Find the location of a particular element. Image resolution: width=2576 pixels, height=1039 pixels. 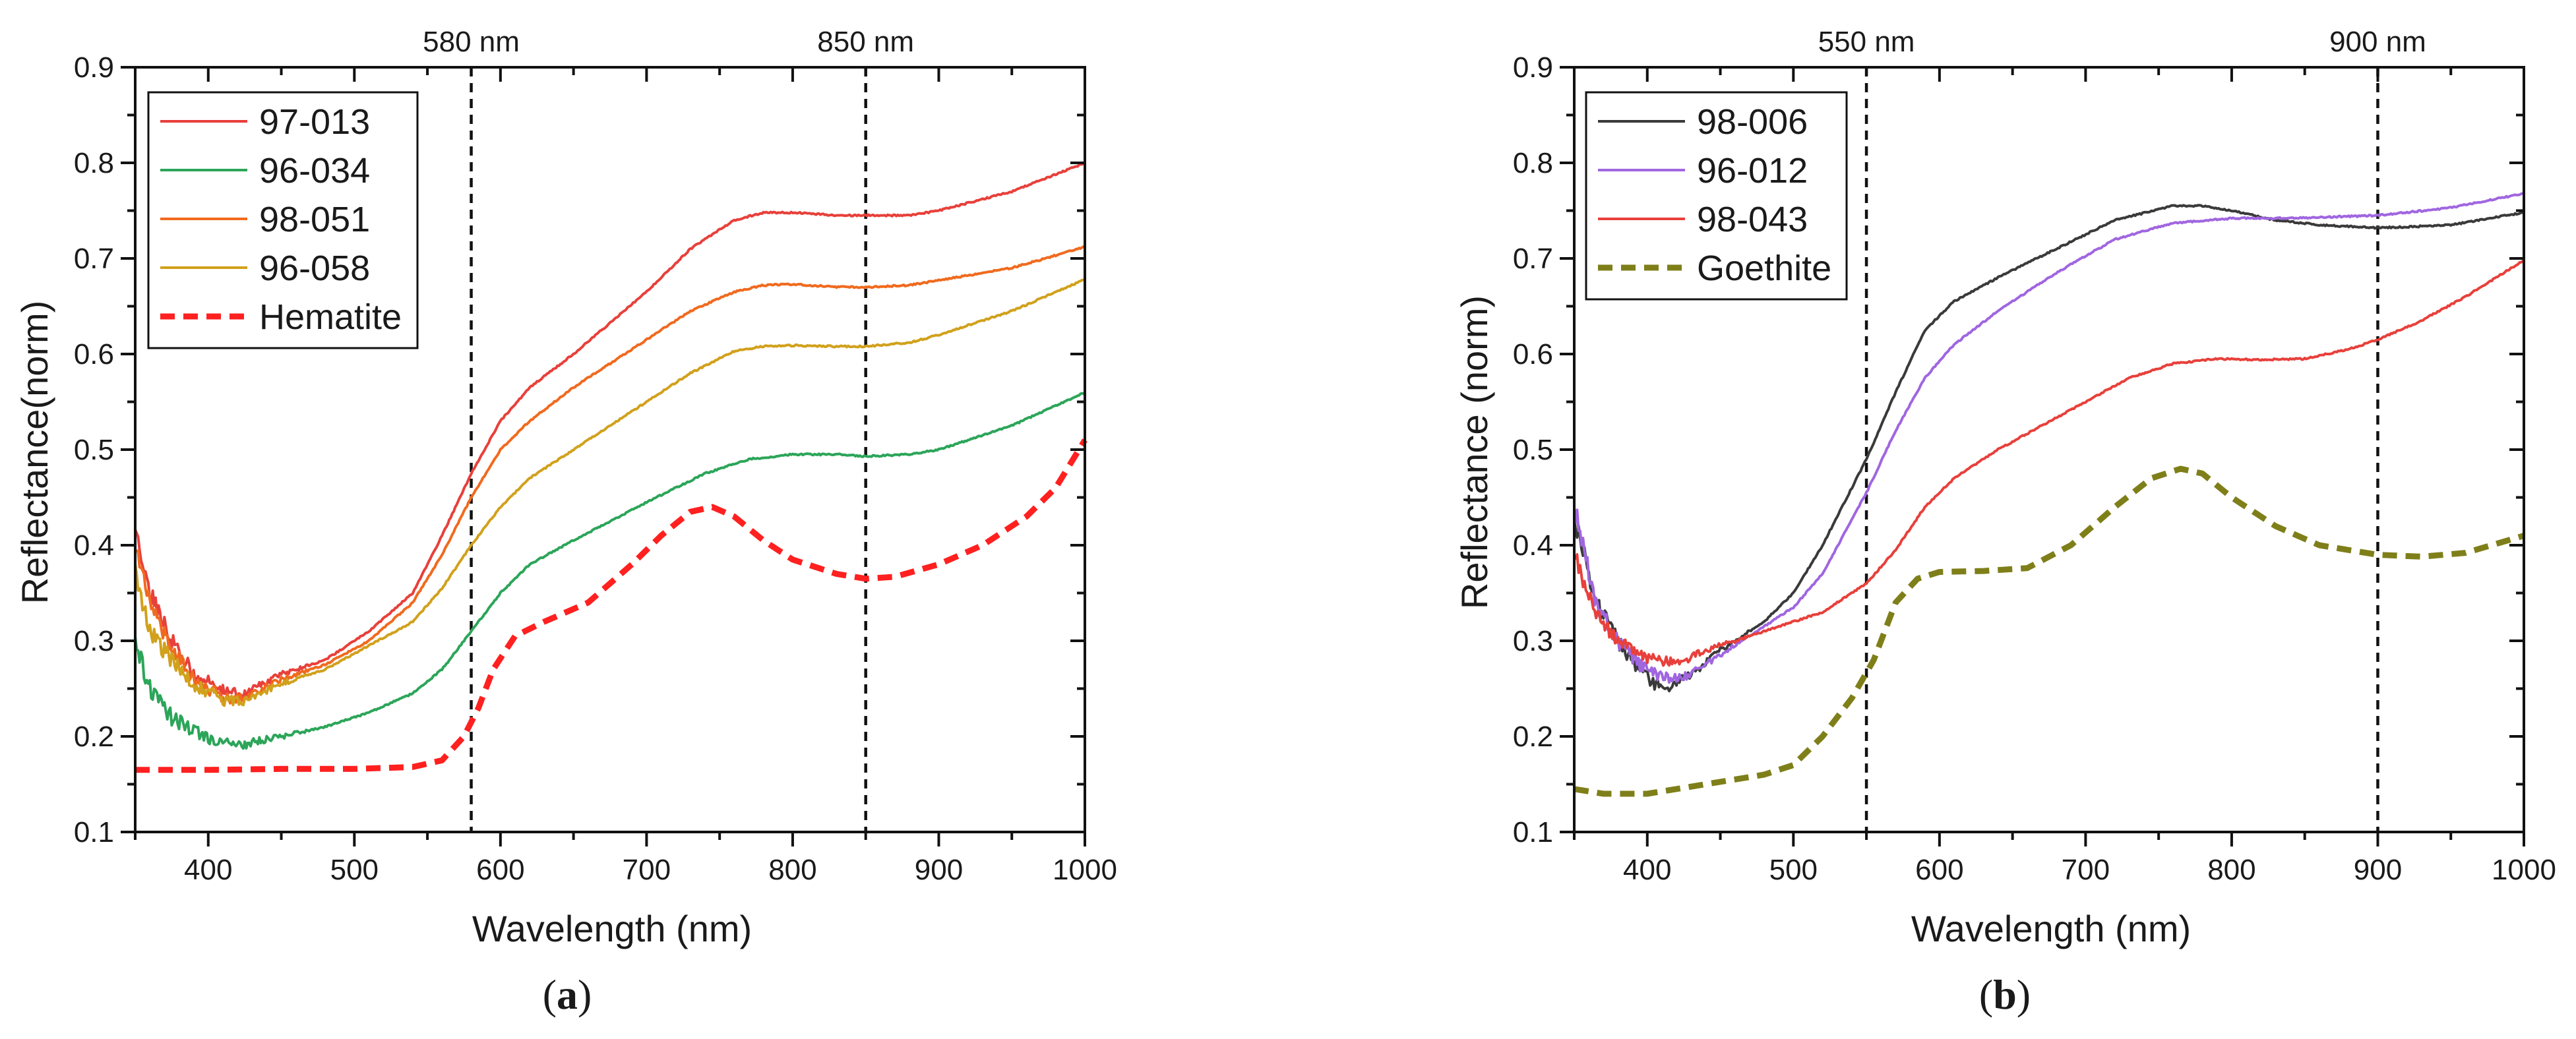

panel-b-letter: b is located at coordinates (2005, 994).